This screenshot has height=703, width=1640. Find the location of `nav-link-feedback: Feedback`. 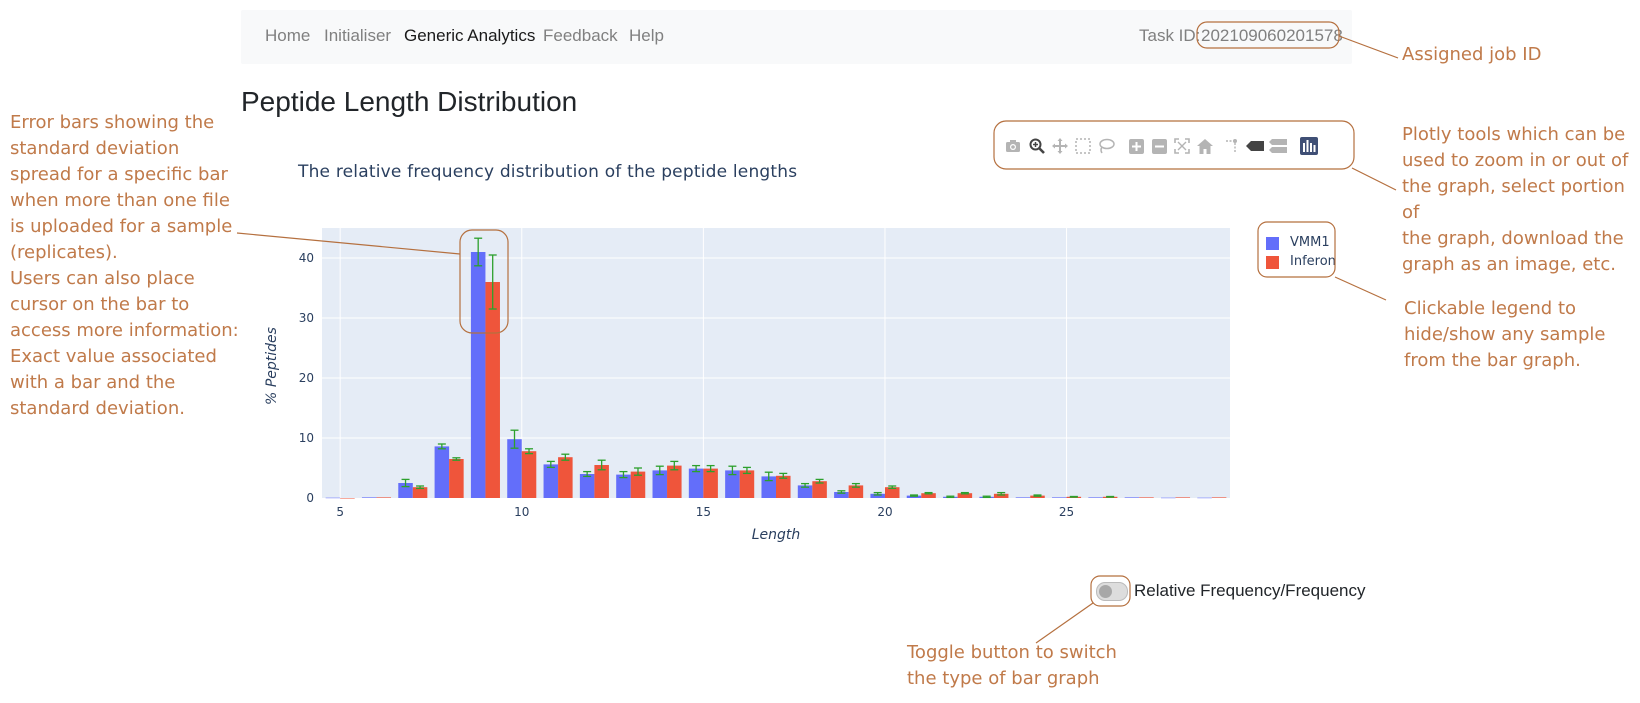

nav-link-feedback: Feedback is located at coordinates (580, 35).